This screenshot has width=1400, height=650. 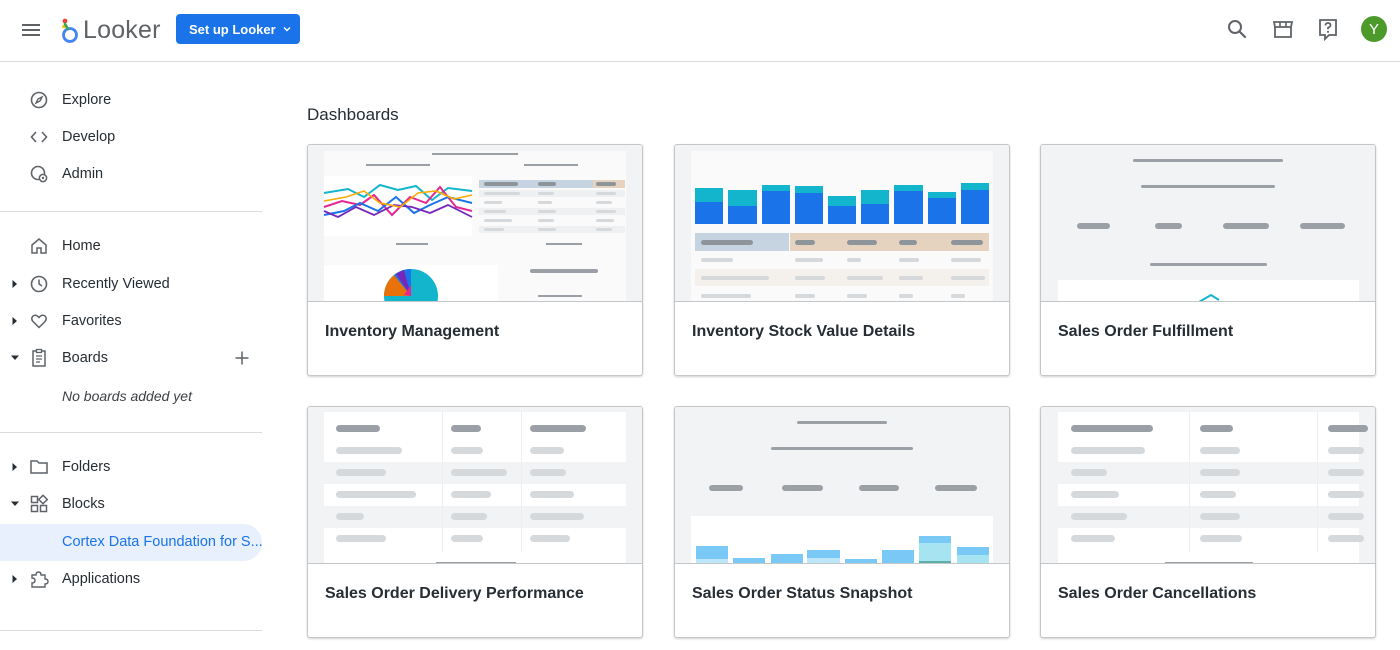 I want to click on help-icon, so click(x=1328, y=29).